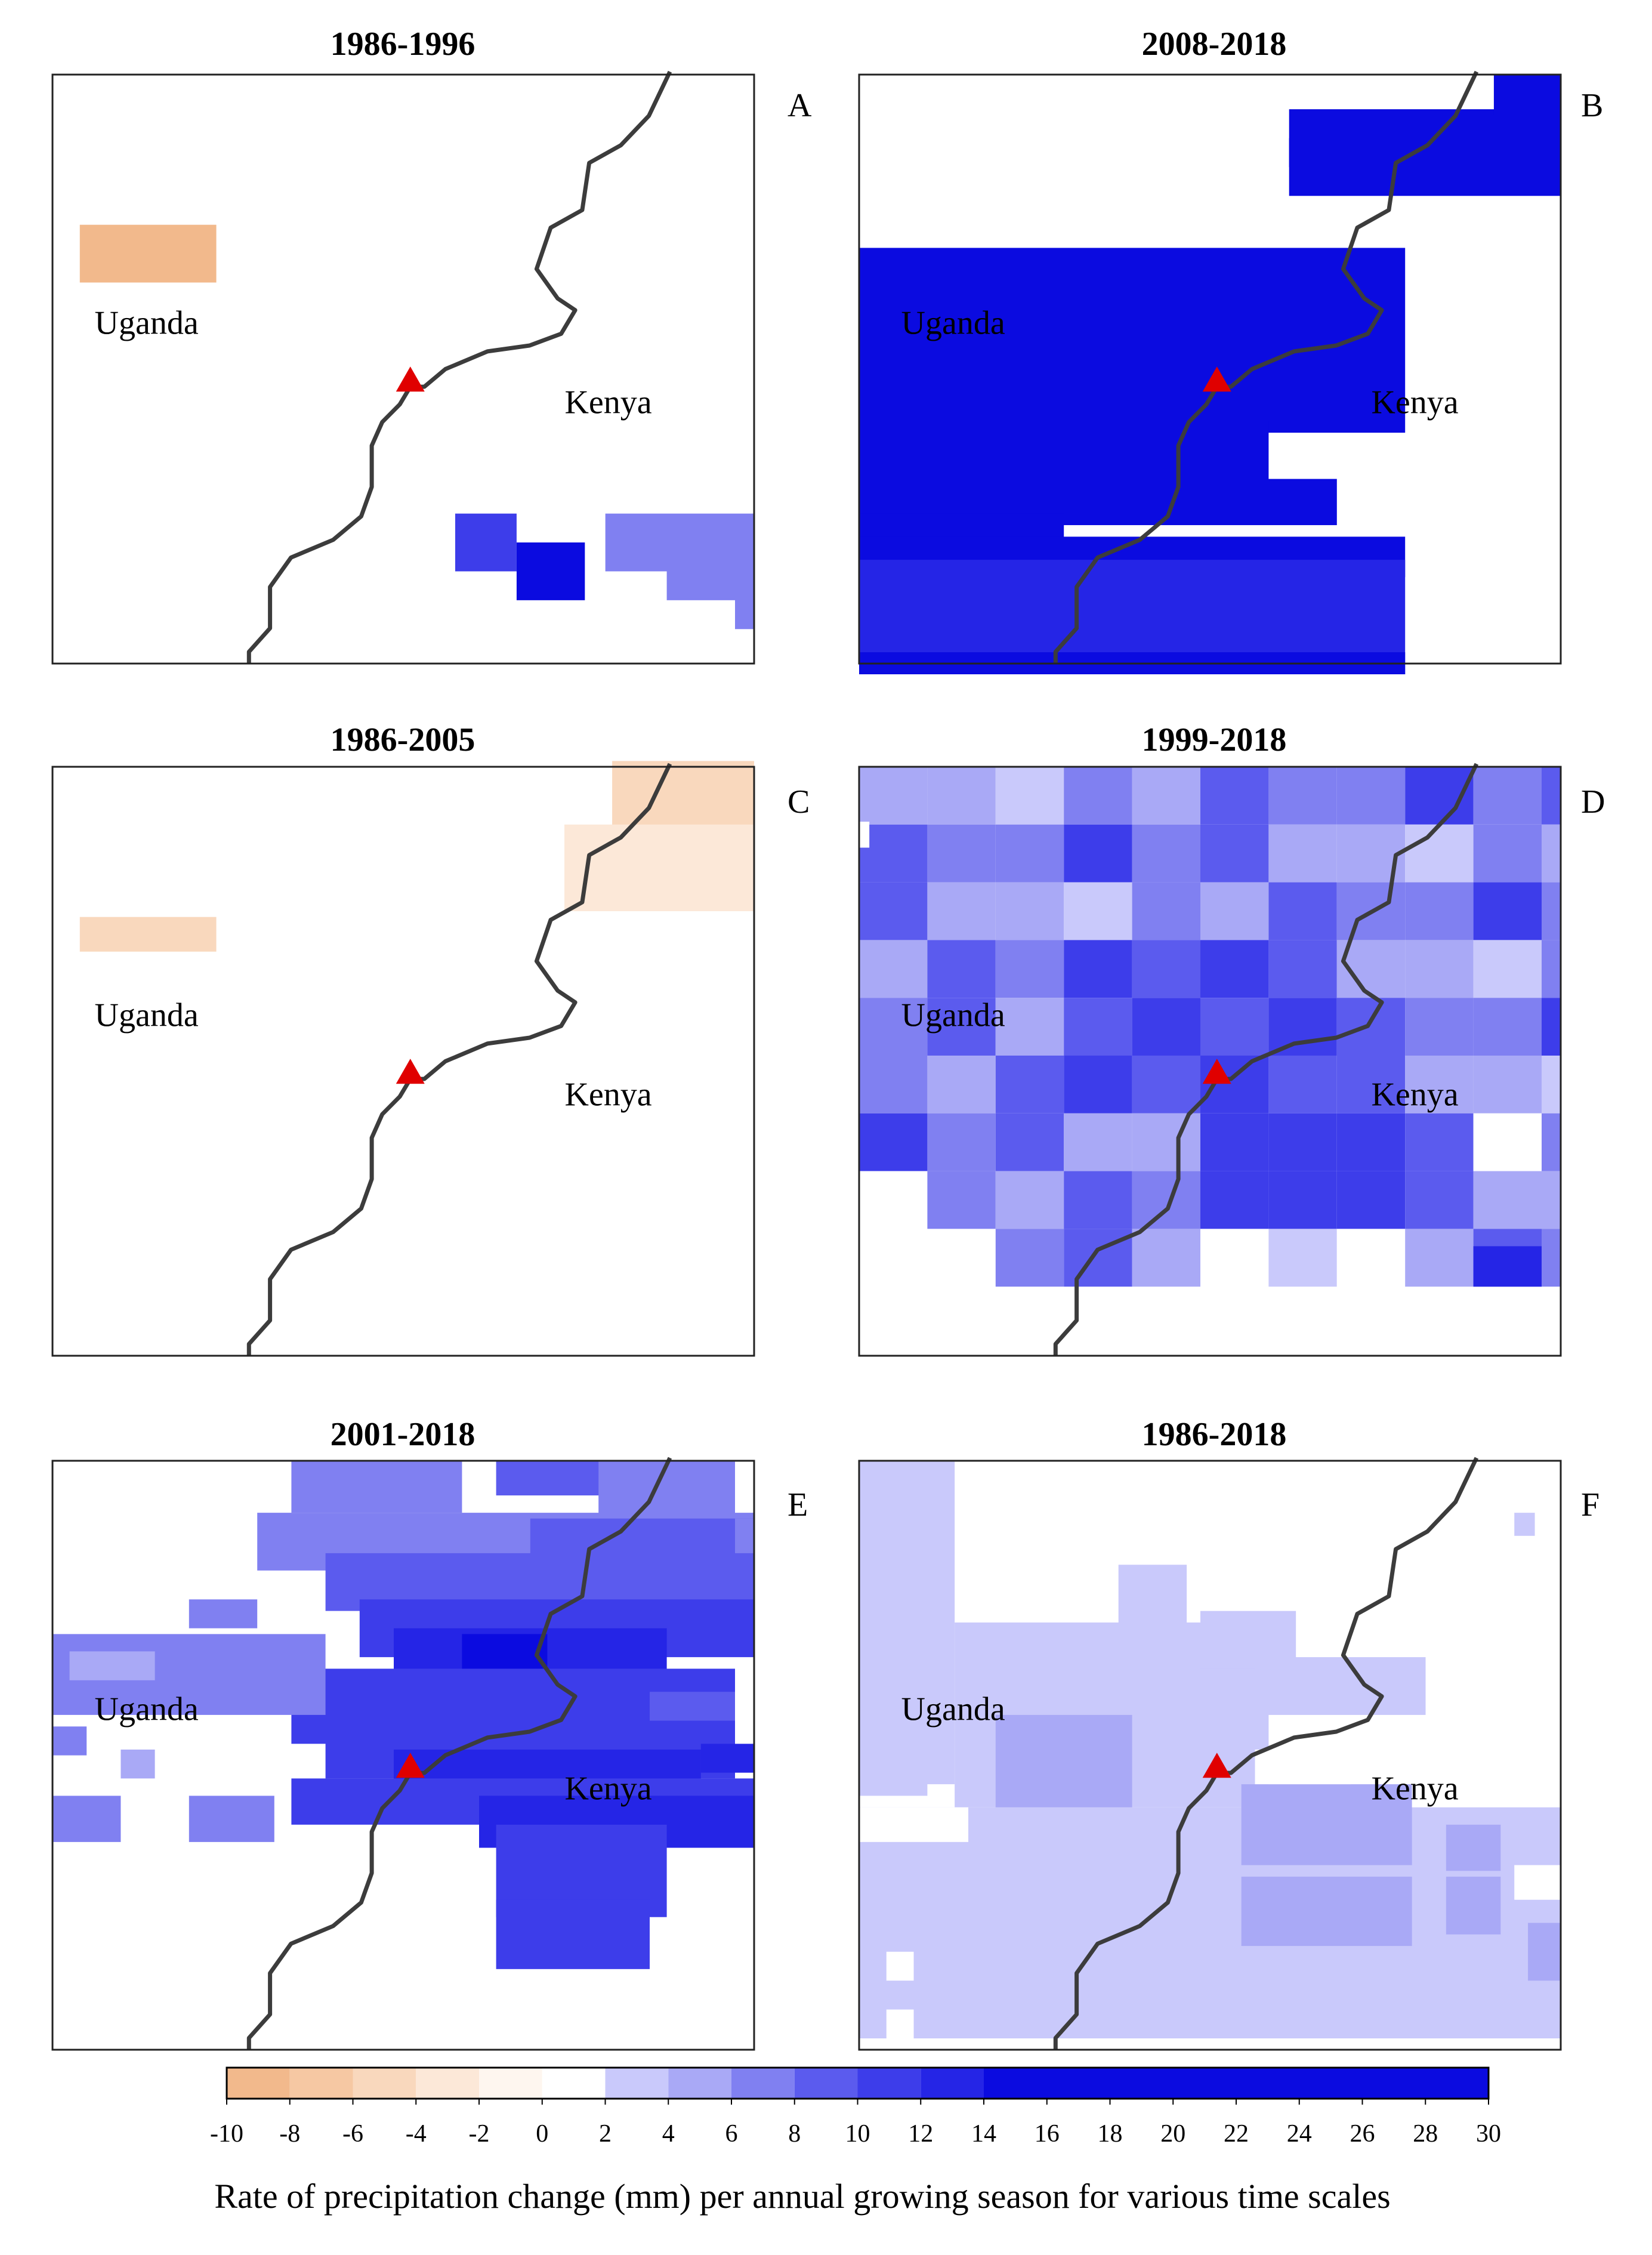  Describe the element at coordinates (1214, 45) in the screenshot. I see `panel-b-title: 2008-2018` at that location.